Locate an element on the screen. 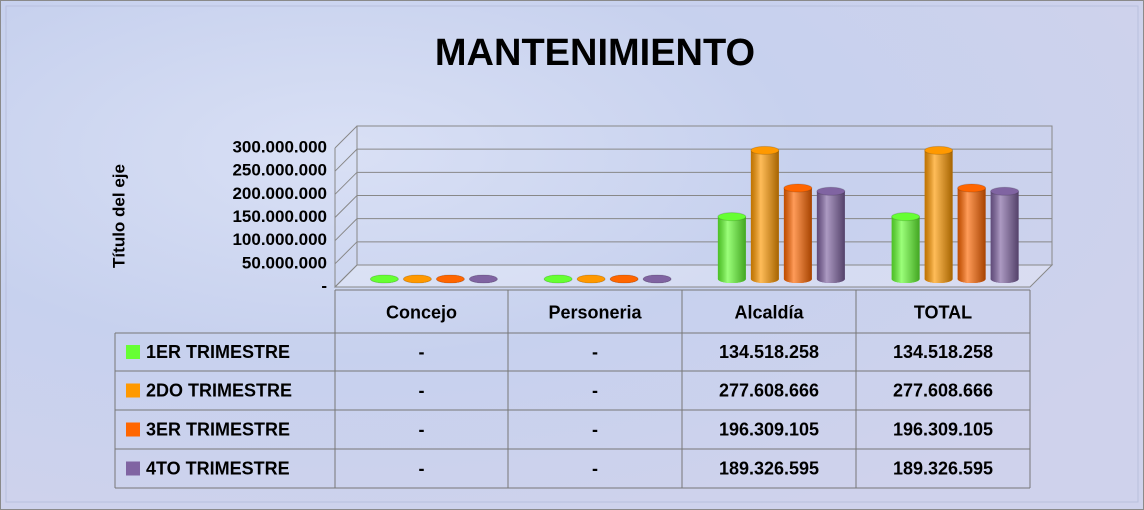 Image resolution: width=1144 pixels, height=510 pixels. legend-label: 1ER TRIMESTRE is located at coordinates (218, 352).